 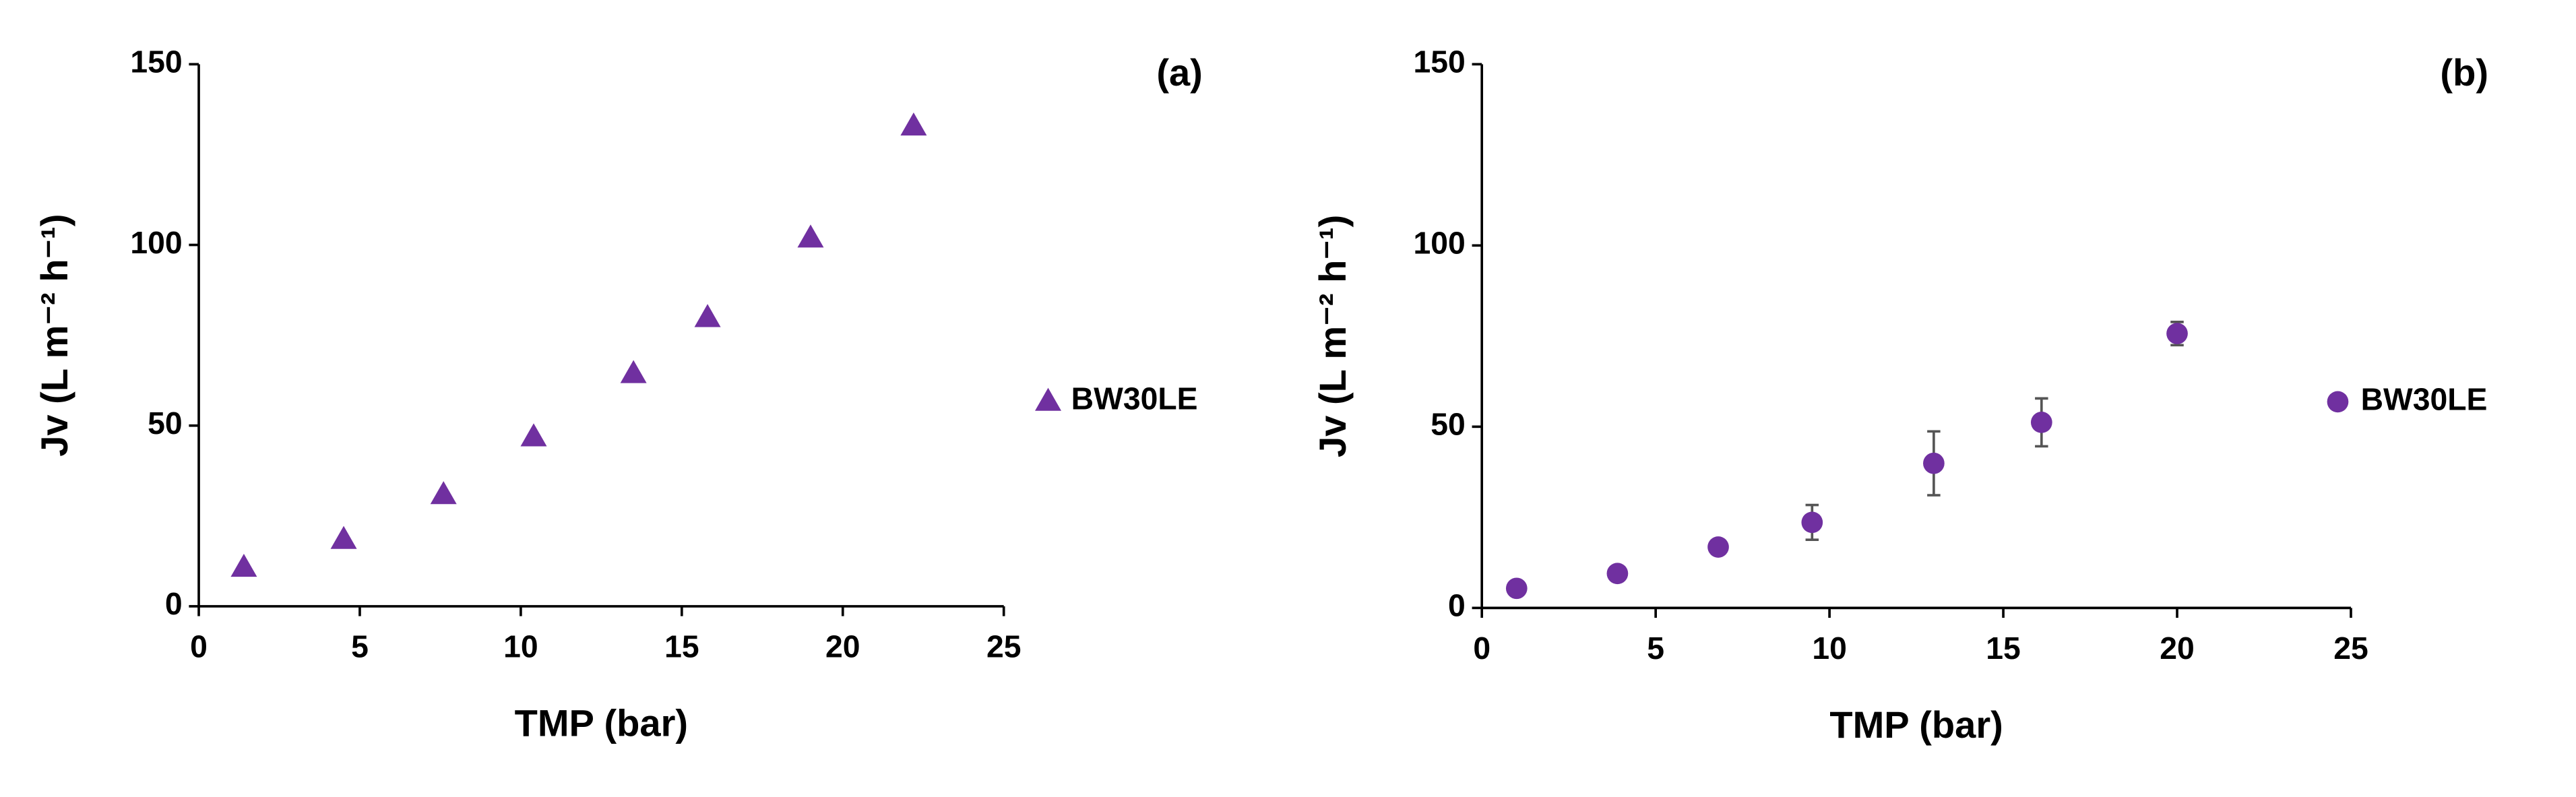 What do you see at coordinates (2464, 72) in the screenshot?
I see `panel-label: (b)` at bounding box center [2464, 72].